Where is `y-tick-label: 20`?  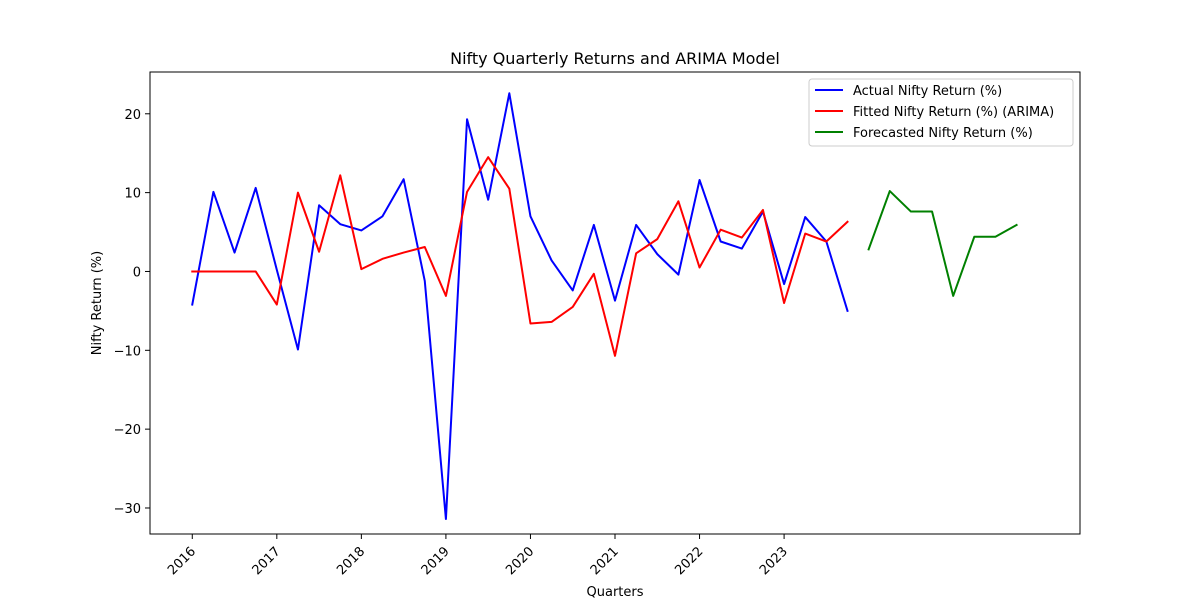 y-tick-label: 20 is located at coordinates (132, 115).